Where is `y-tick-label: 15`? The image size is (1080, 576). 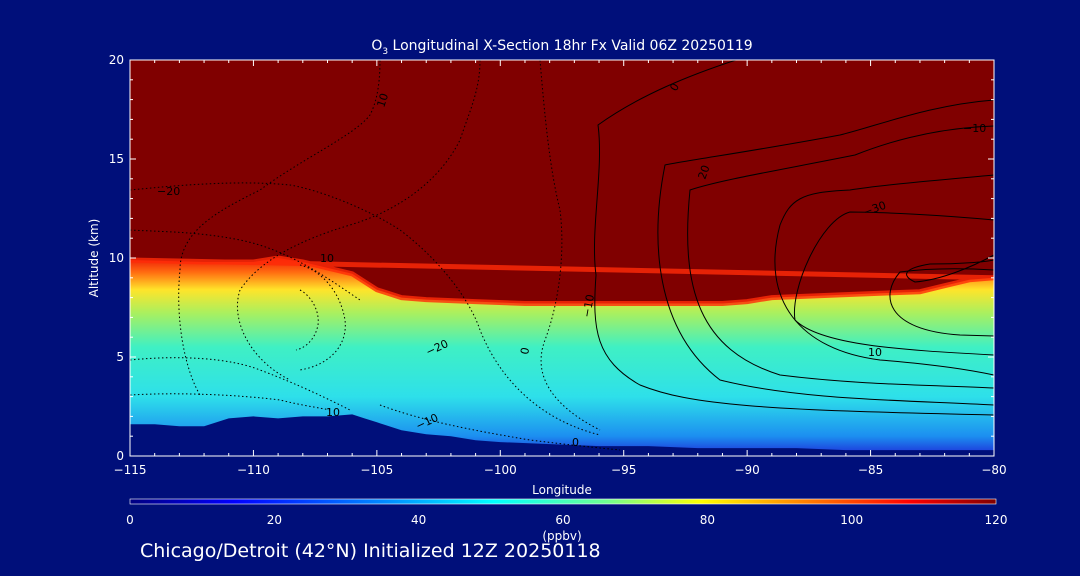 y-tick-label: 15 is located at coordinates (116, 159).